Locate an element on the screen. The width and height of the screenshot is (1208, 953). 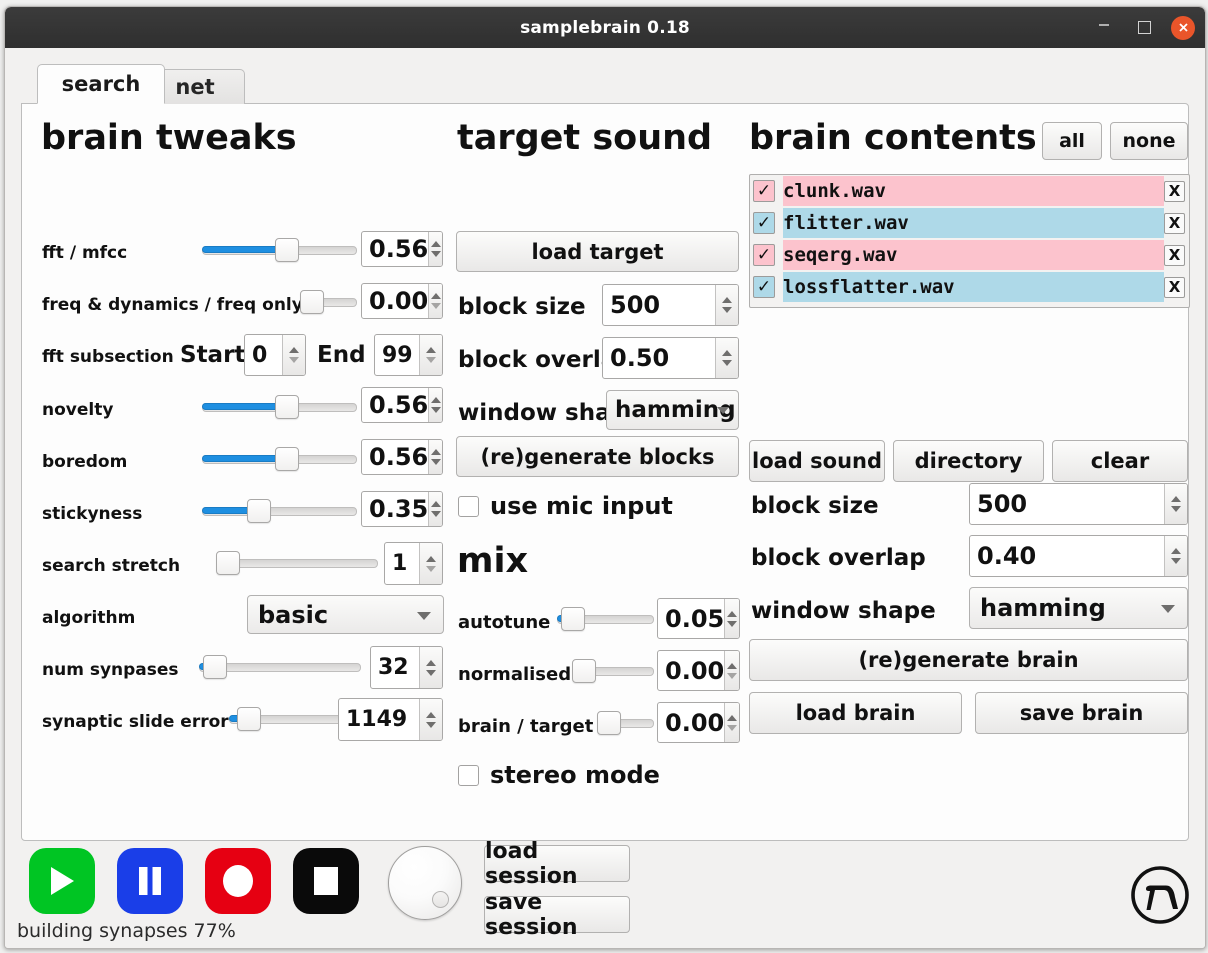
load-session-button: load session is located at coordinates (557, 864).